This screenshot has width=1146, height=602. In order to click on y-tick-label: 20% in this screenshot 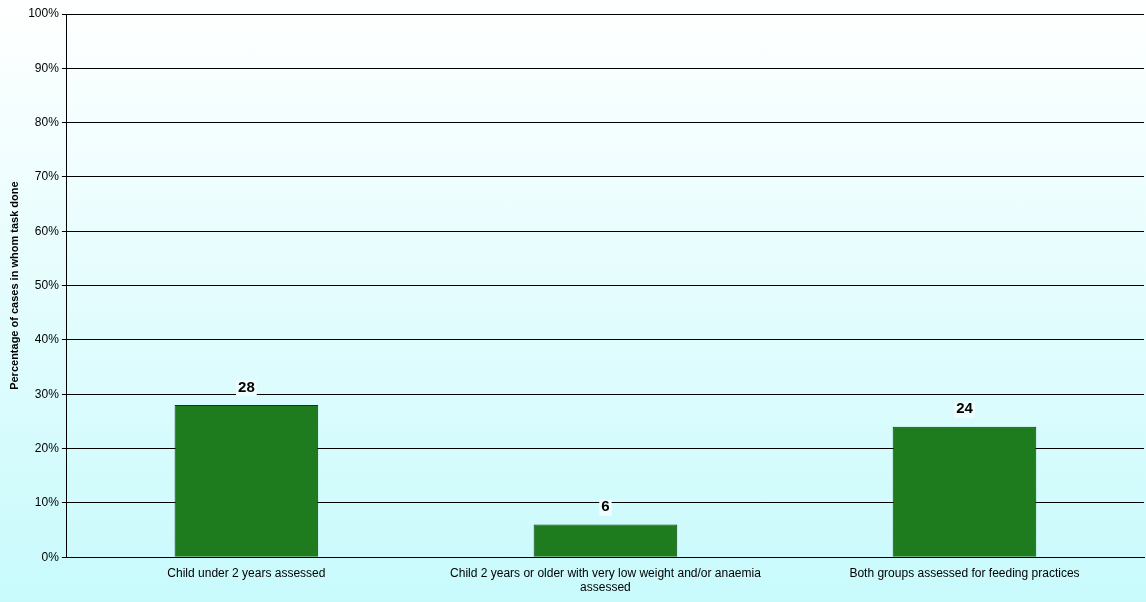, I will do `click(47, 447)`.